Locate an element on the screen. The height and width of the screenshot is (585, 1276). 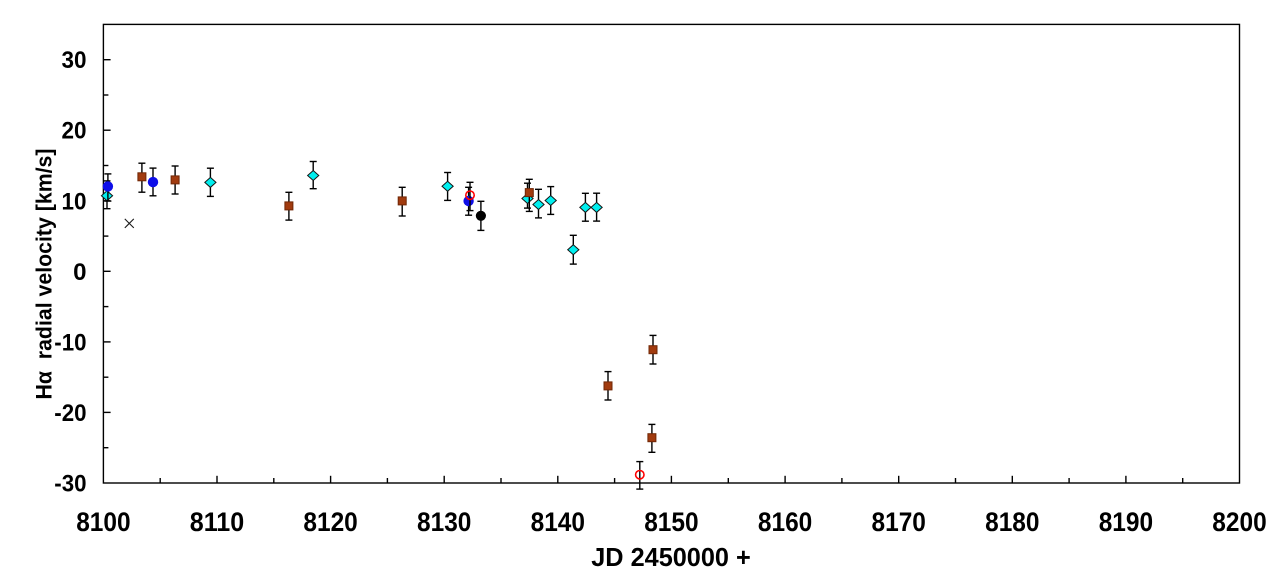
svg-text: JD 2450000 + is located at coordinates (671, 557).